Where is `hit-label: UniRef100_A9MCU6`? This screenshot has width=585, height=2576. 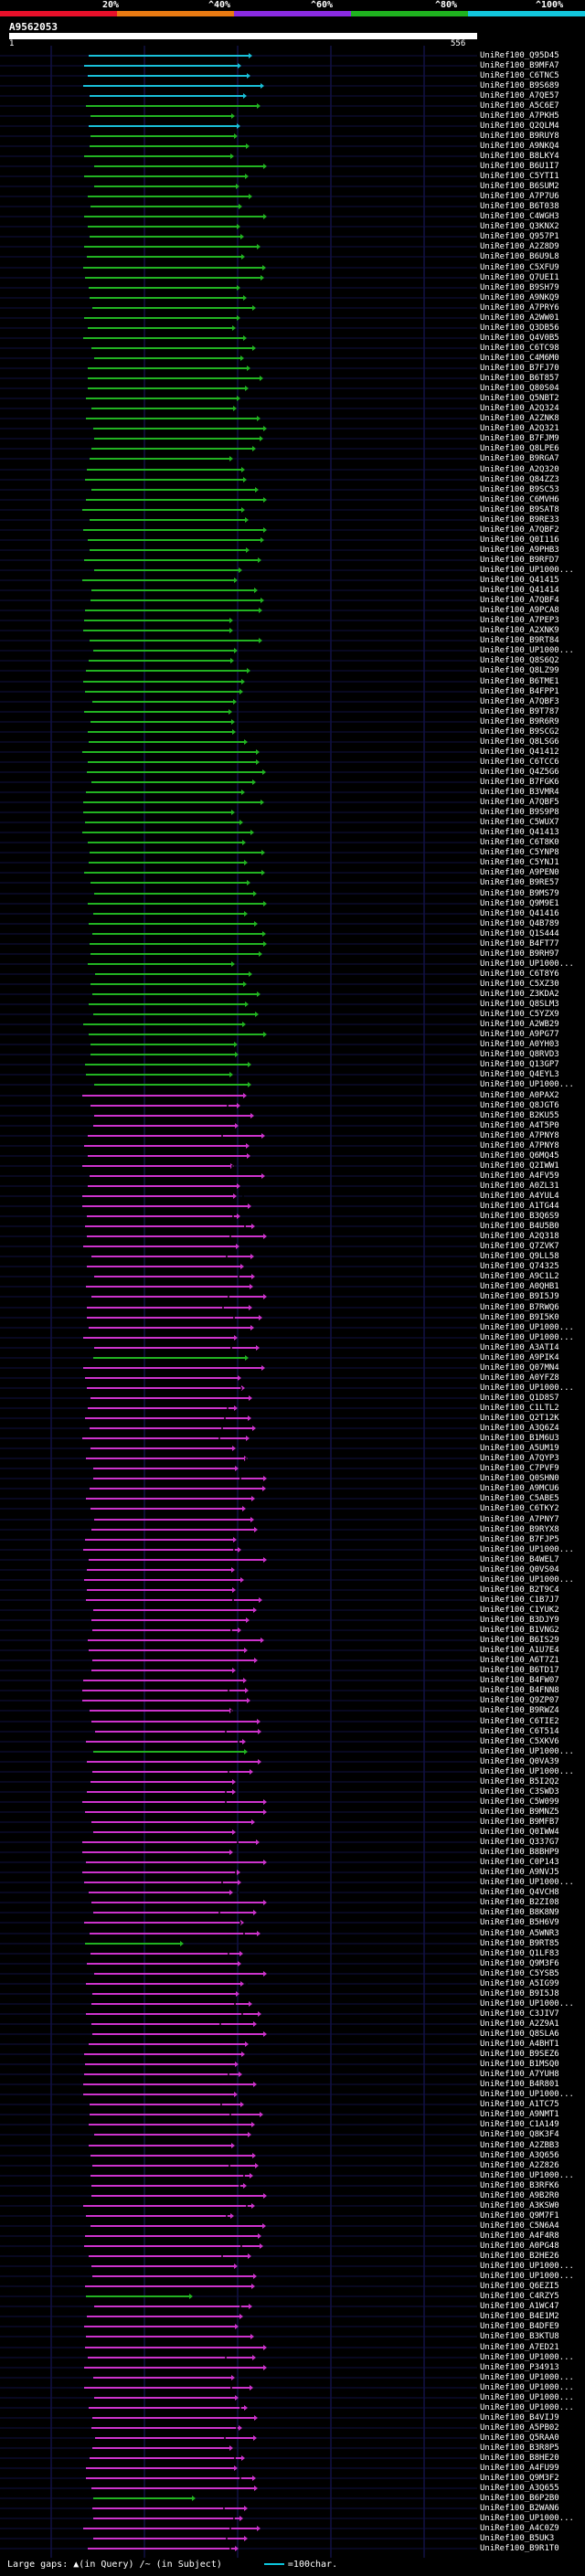
hit-label: UniRef100_A9MCU6 is located at coordinates (519, 1488).